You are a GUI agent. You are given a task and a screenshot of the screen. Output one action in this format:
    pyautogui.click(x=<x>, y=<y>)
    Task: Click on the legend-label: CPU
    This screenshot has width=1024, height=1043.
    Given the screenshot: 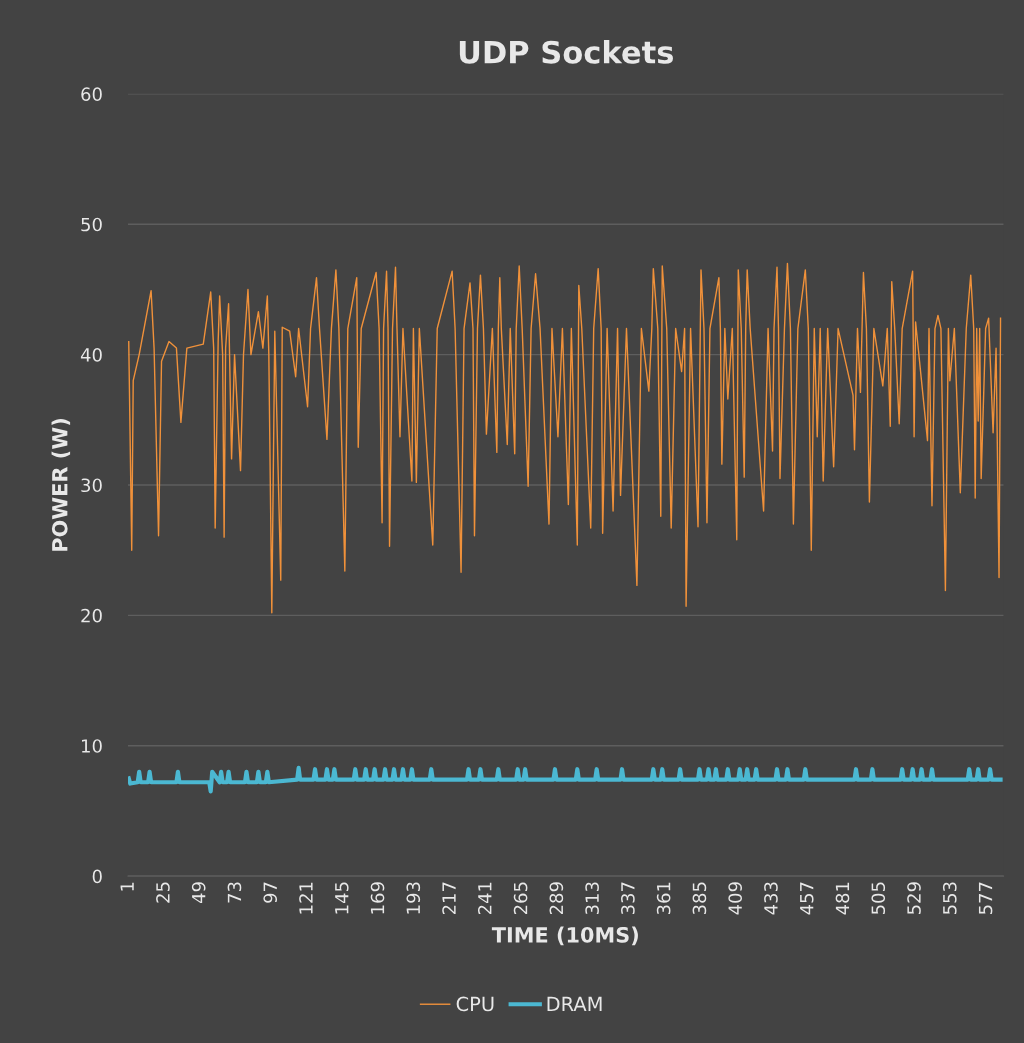 What is the action you would take?
    pyautogui.click(x=475, y=1004)
    